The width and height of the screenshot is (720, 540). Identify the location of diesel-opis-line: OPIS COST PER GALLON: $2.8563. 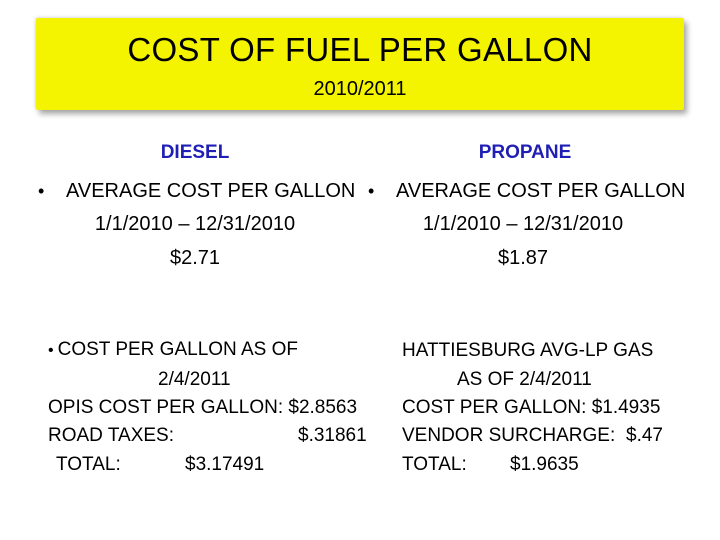
(203, 407).